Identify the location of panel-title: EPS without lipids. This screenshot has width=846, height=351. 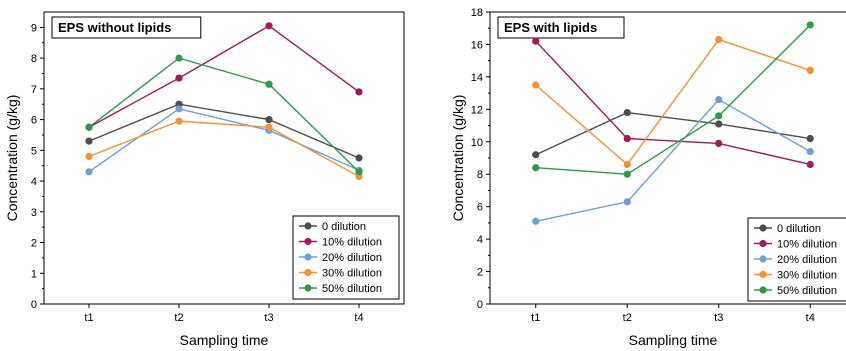
(114, 27).